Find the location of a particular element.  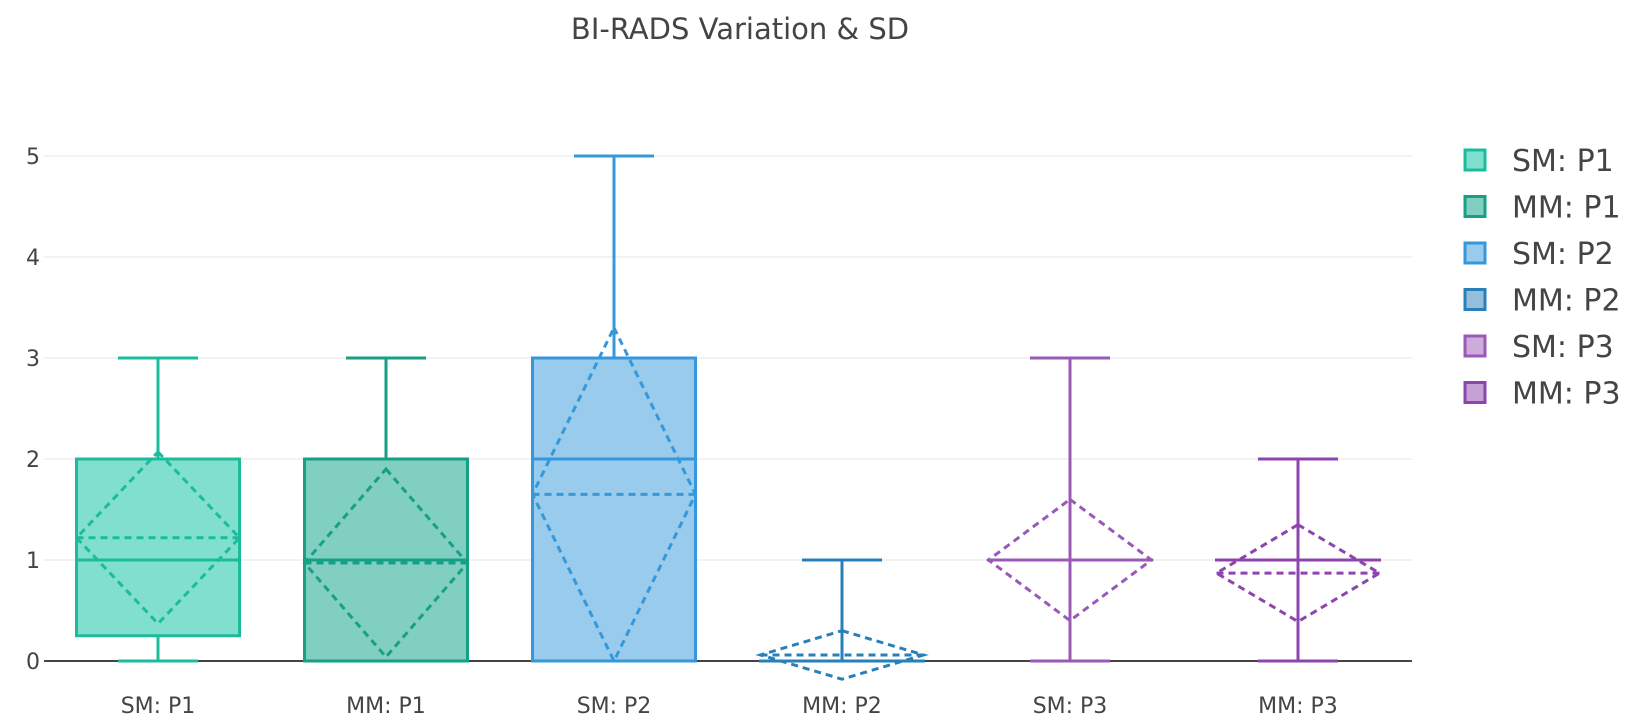

legend-item: MM: P1 is located at coordinates (1542, 208).